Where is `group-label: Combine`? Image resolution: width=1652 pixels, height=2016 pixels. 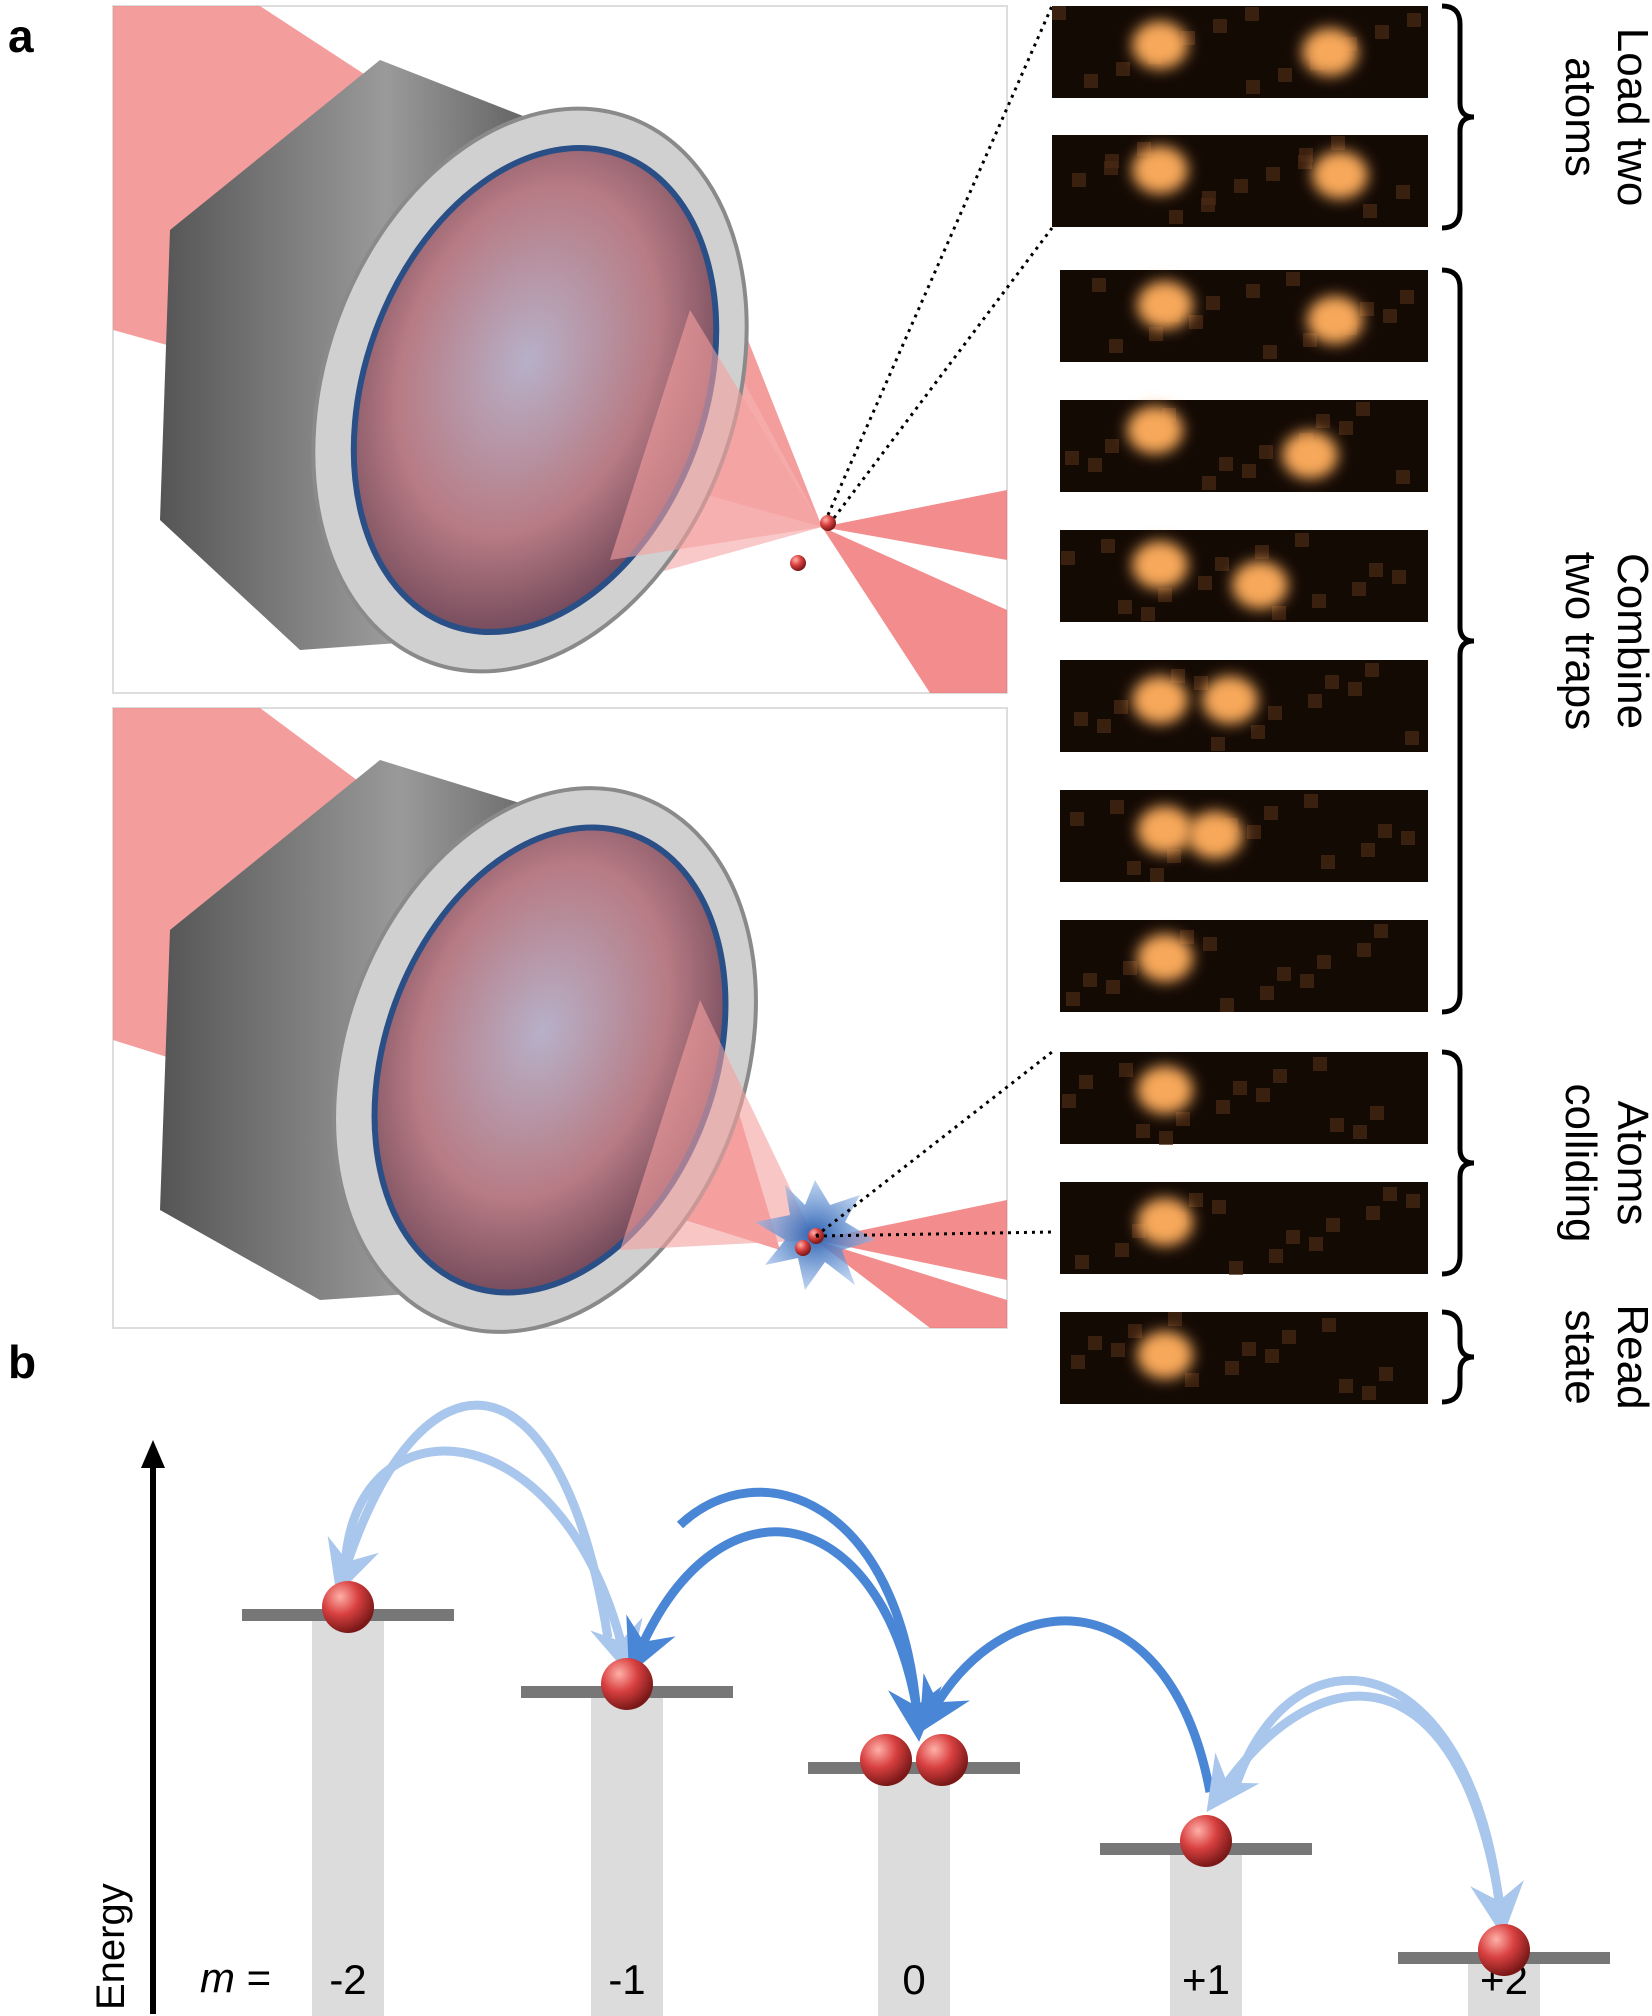 group-label: Combine is located at coordinates (1630, 641).